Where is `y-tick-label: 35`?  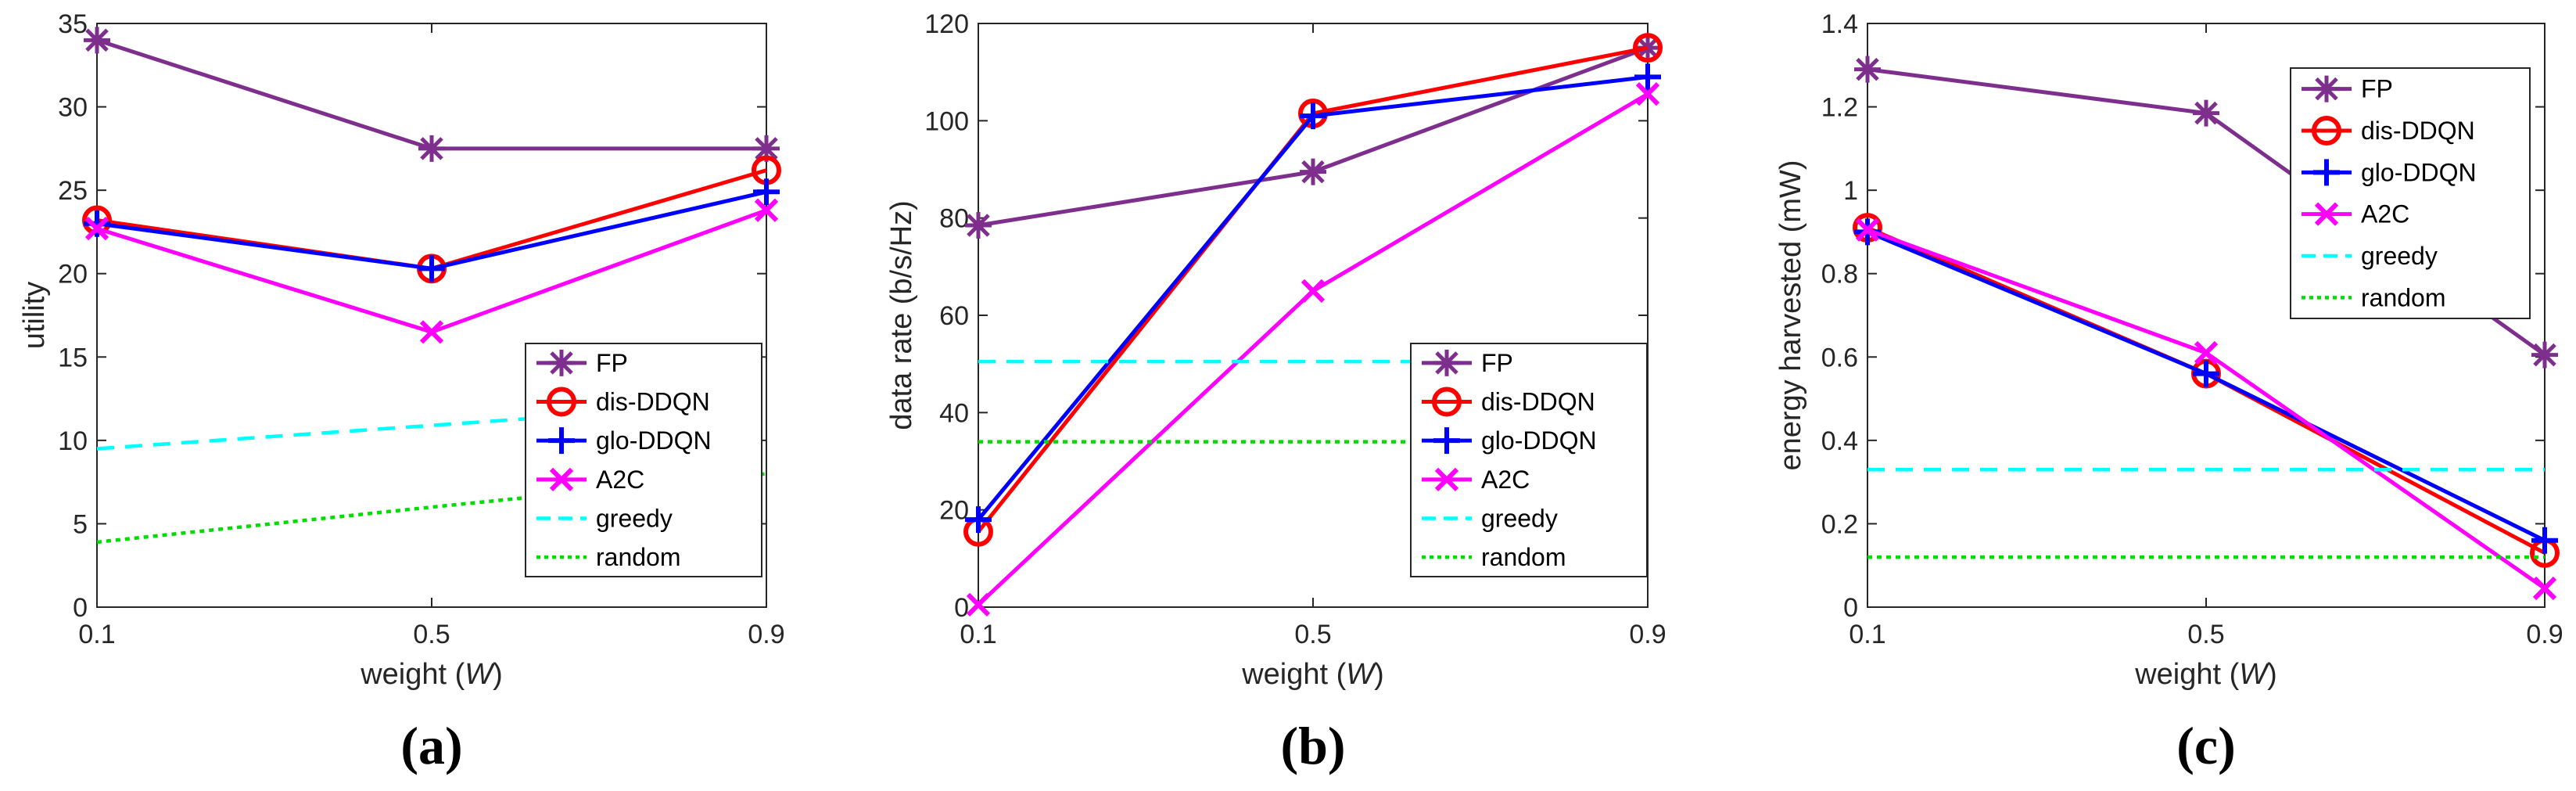 y-tick-label: 35 is located at coordinates (73, 24).